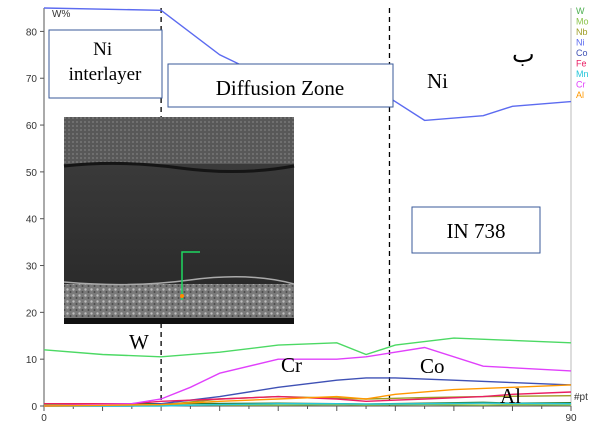 This screenshot has height=424, width=592. What do you see at coordinates (32, 173) in the screenshot?
I see `y-tick-label: 50` at bounding box center [32, 173].